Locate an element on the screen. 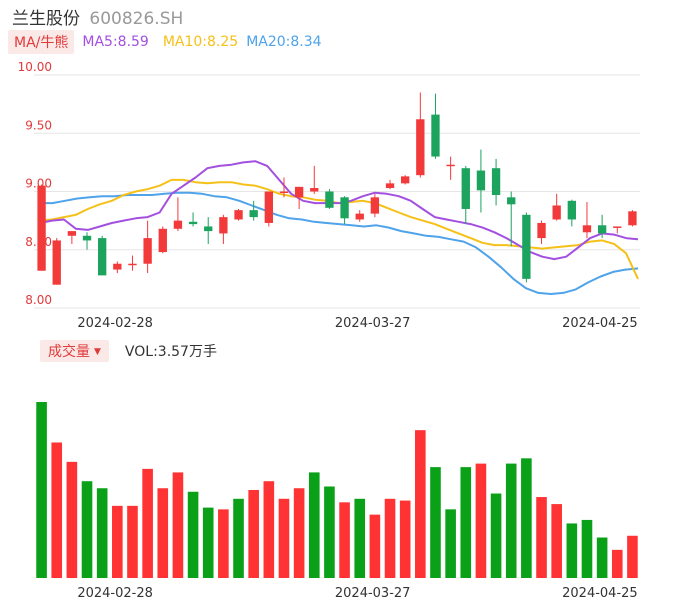 This screenshot has width=686, height=606. ma-indicator-tab: MA/牛熊 is located at coordinates (41, 42).